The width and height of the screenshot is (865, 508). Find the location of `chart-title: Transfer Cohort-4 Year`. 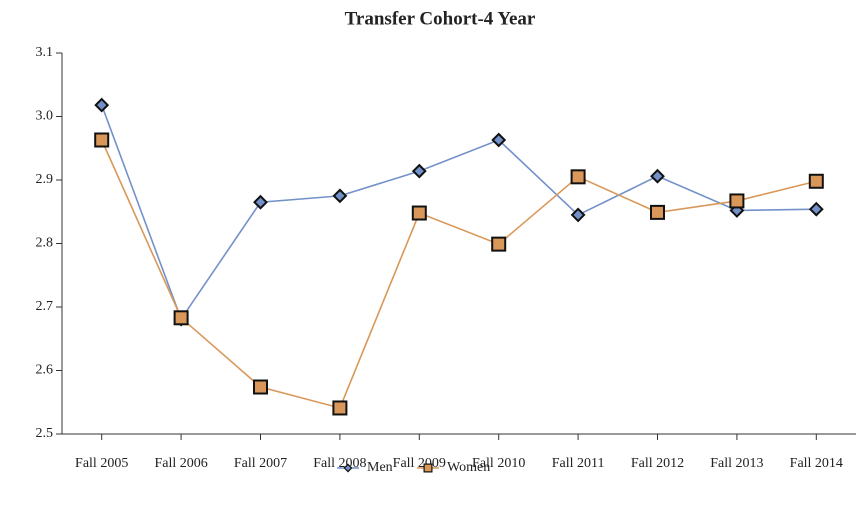

chart-title: Transfer Cohort-4 Year is located at coordinates (440, 18).